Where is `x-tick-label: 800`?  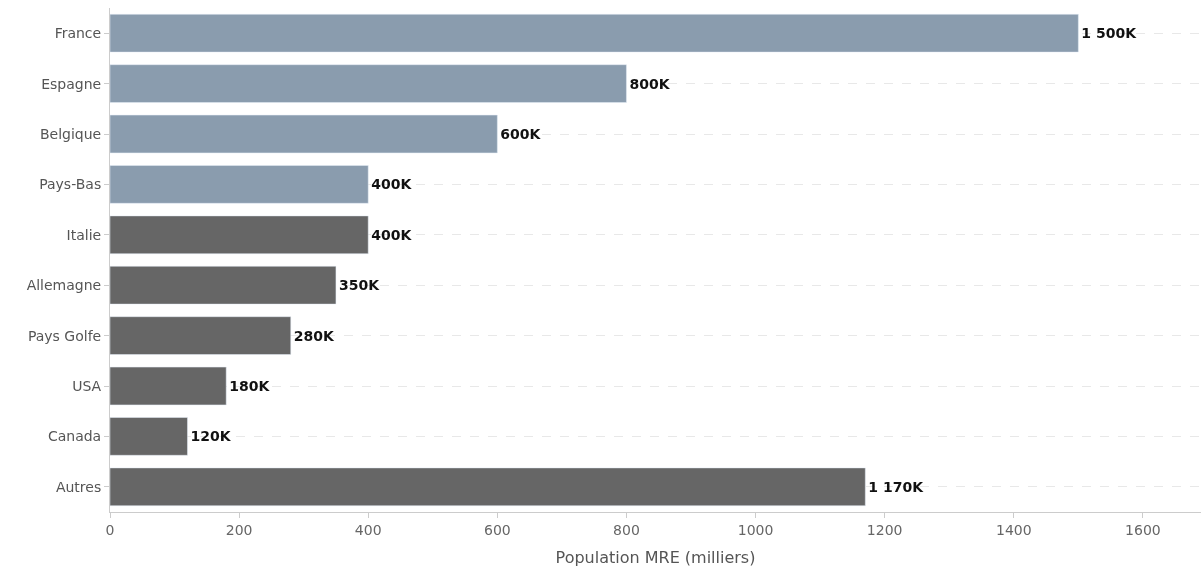 x-tick-label: 800 is located at coordinates (626, 529).